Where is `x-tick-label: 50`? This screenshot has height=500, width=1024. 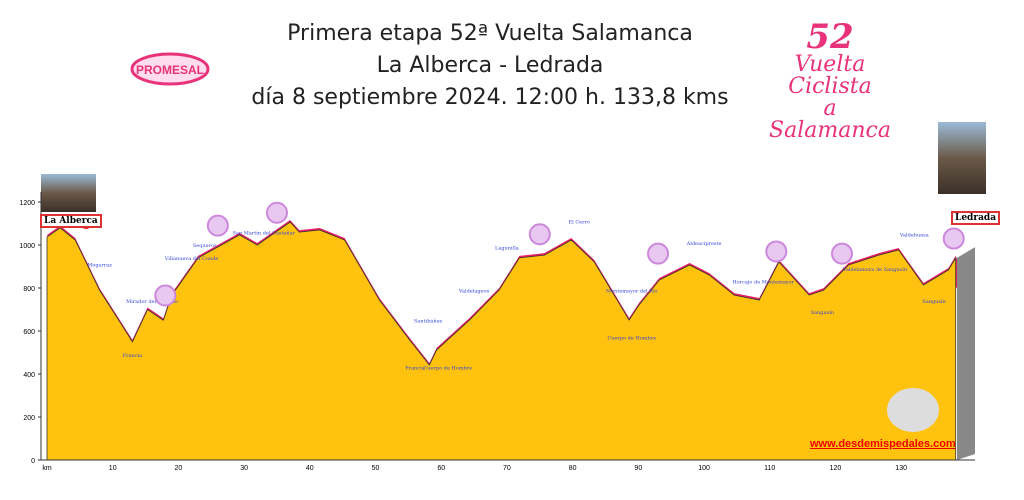 x-tick-label: 50 is located at coordinates (376, 468).